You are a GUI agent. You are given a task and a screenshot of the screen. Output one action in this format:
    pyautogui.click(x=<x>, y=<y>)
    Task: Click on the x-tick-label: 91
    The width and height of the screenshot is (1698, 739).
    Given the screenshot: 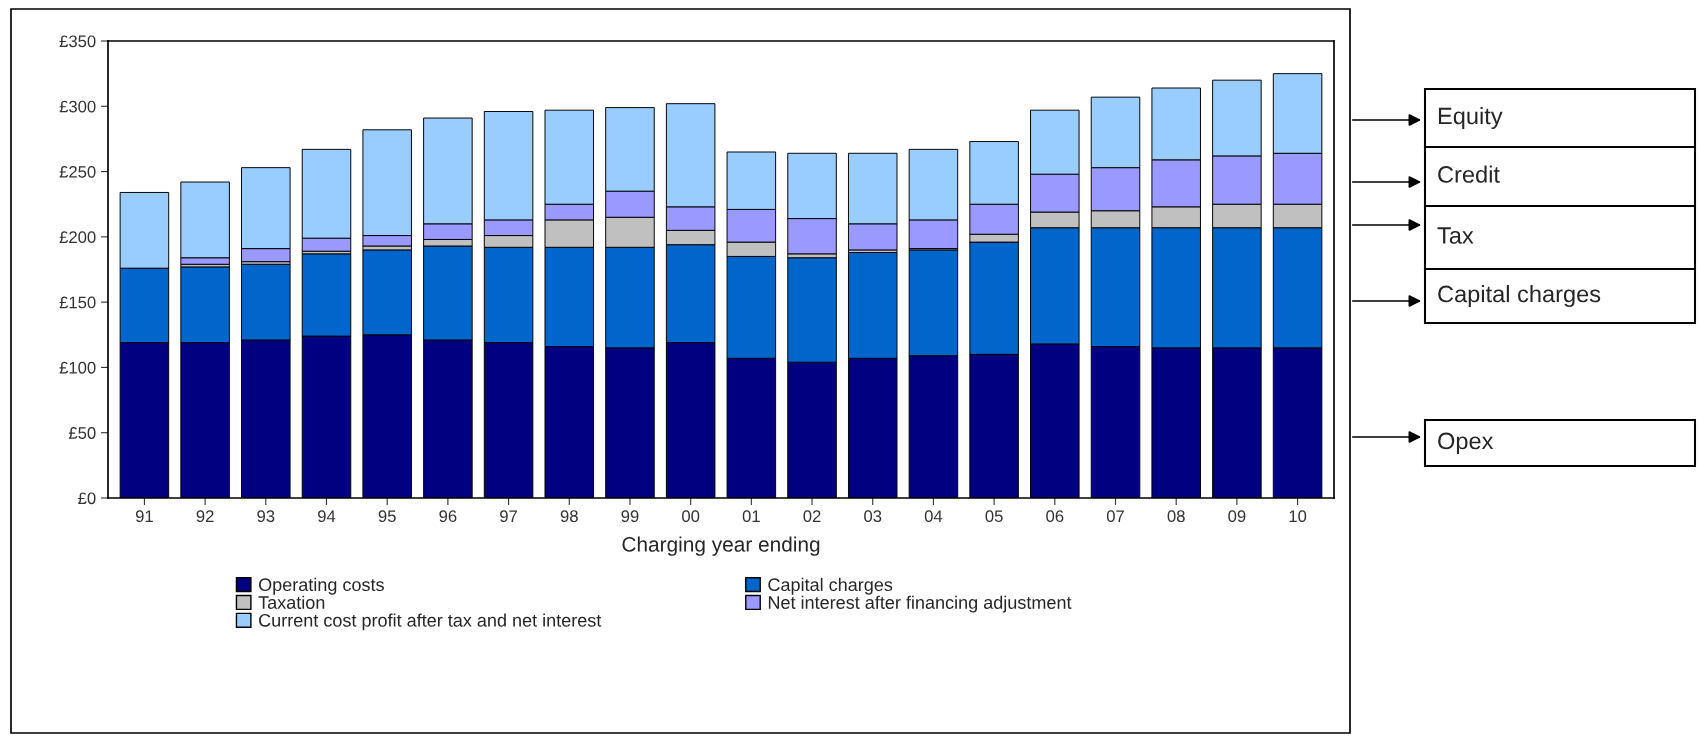 What is the action you would take?
    pyautogui.click(x=144, y=516)
    